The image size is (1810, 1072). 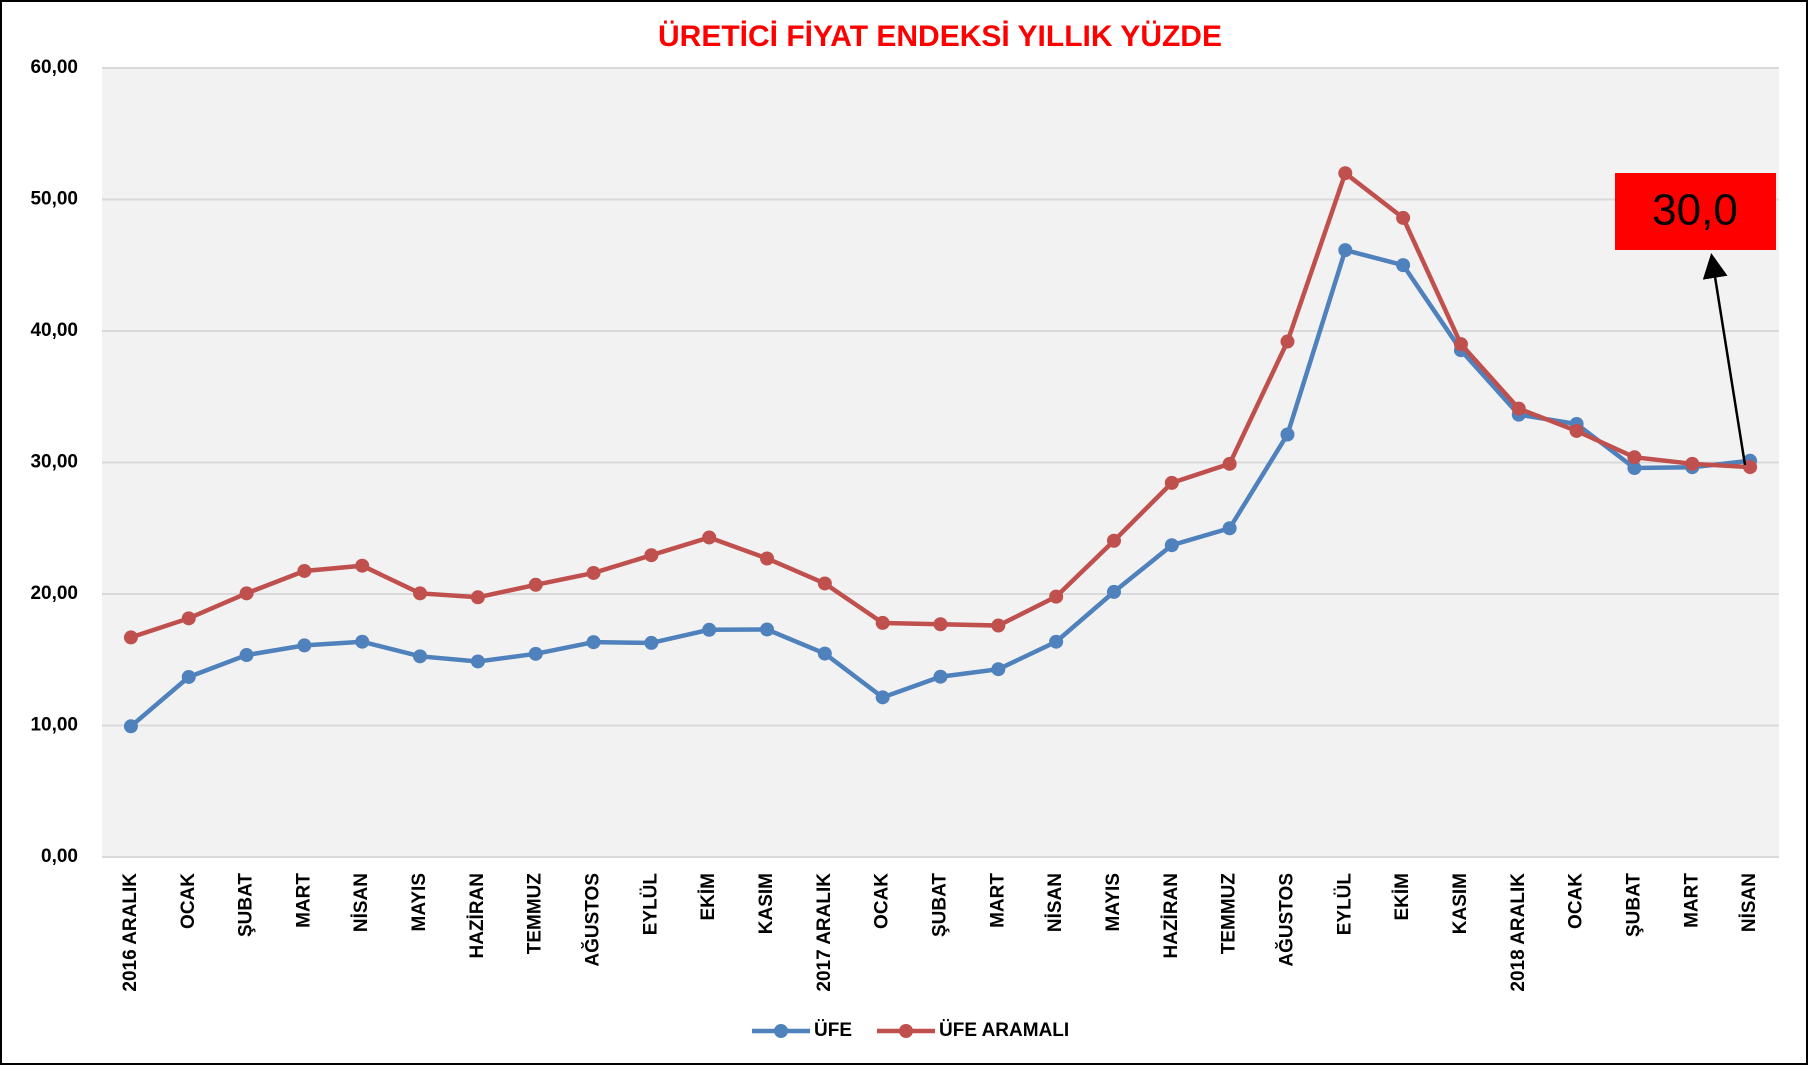 I want to click on y-tick-label: 40,00, so click(x=54, y=330).